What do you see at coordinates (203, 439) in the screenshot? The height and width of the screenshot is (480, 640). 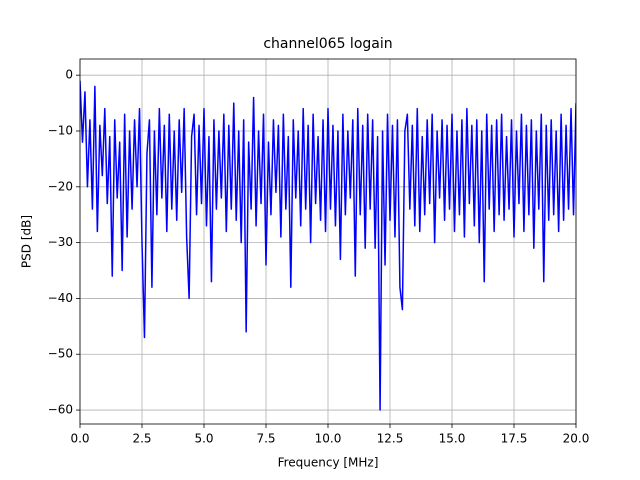 I see `x-tick-label: 5.0` at bounding box center [203, 439].